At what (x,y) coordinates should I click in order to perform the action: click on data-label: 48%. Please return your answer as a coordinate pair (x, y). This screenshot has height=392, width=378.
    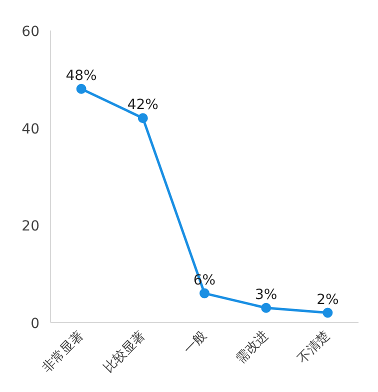
    Looking at the image, I should click on (81, 76).